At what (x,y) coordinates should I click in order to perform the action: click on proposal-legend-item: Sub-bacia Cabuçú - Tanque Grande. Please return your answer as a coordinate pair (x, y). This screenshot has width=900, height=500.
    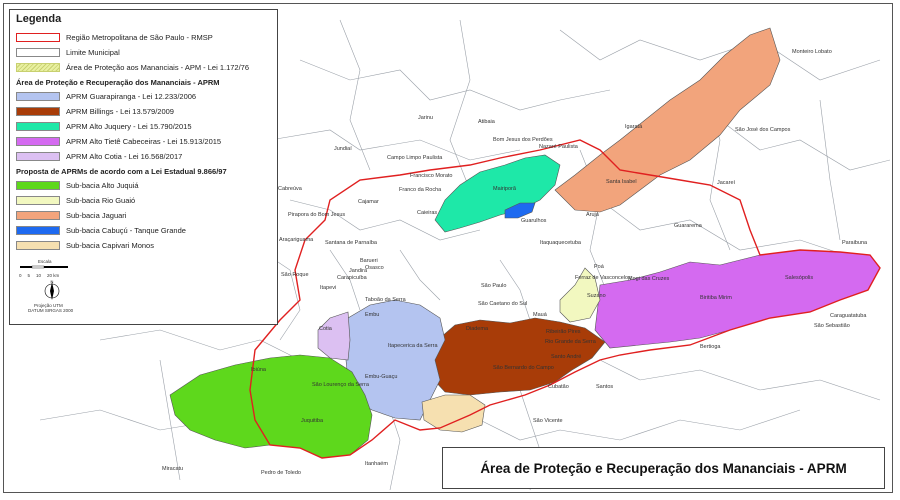
    Looking at the image, I should click on (143, 230).